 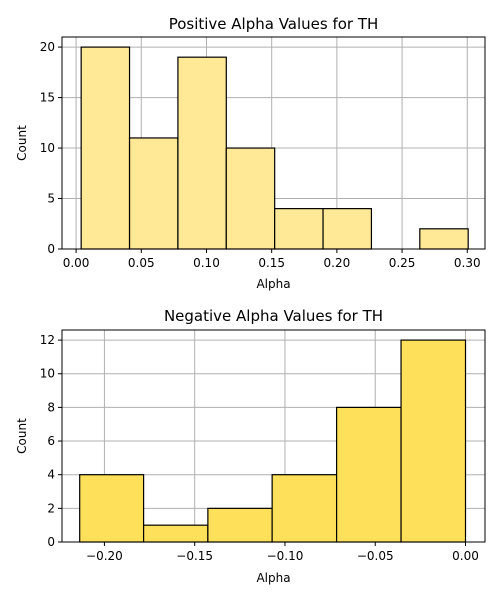 What do you see at coordinates (273, 578) in the screenshot?
I see `chart-2-xlabel: Alpha` at bounding box center [273, 578].